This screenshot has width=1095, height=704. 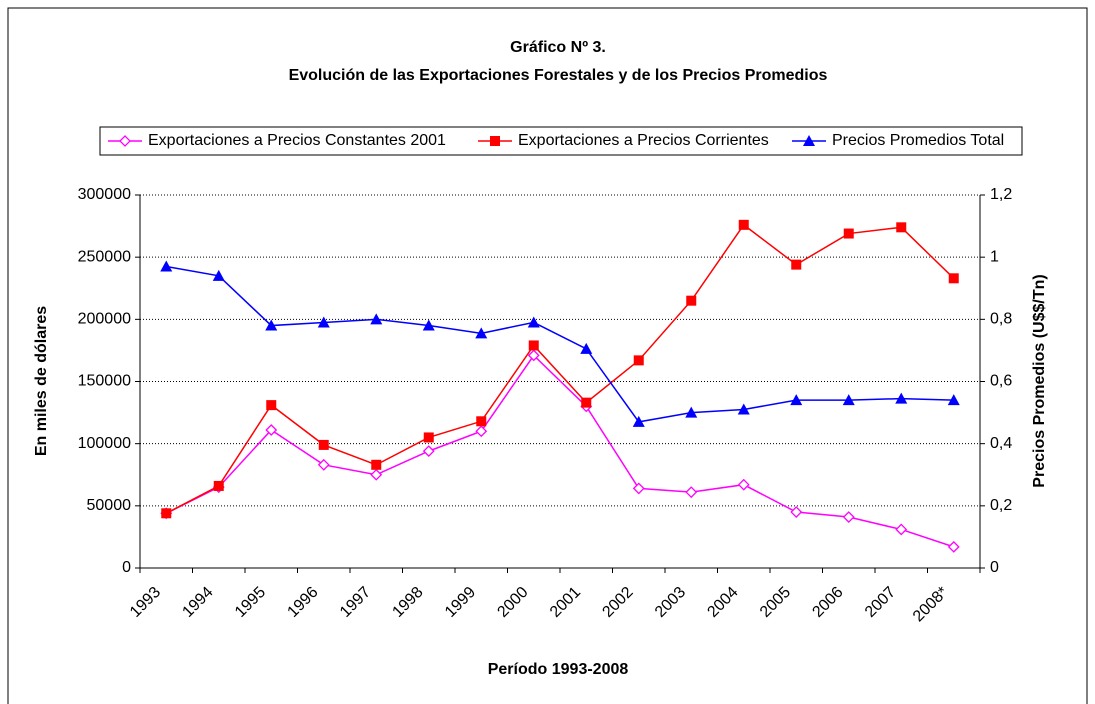 I want to click on y-tick-label: 0, so click(x=126, y=567).